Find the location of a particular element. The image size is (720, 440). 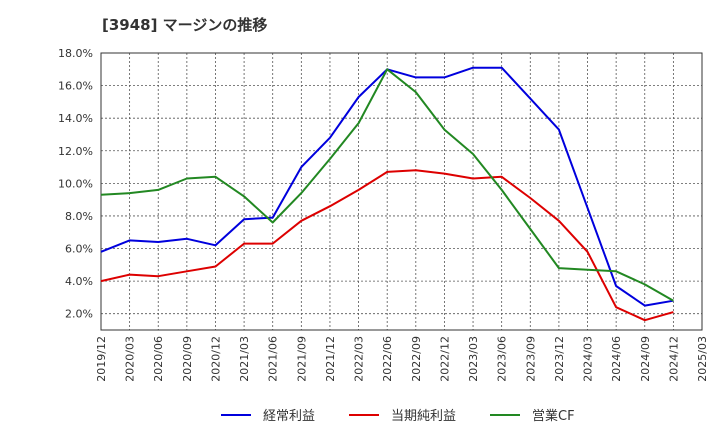

legend: 経常利益 当期純利益 営業CF is located at coordinates (398, 416).